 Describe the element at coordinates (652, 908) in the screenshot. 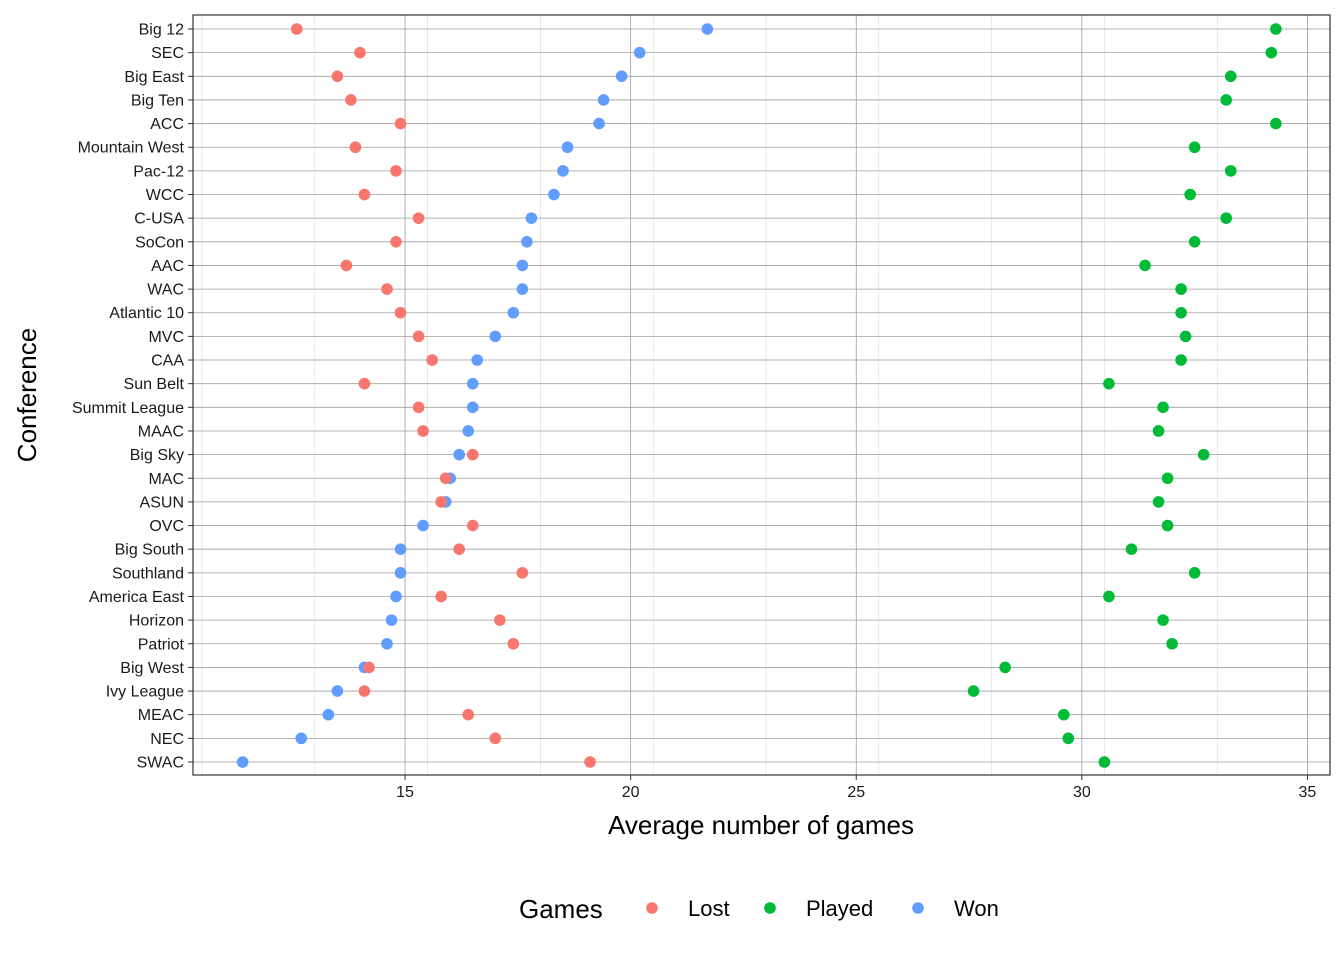

I see `legend-key-lost` at that location.